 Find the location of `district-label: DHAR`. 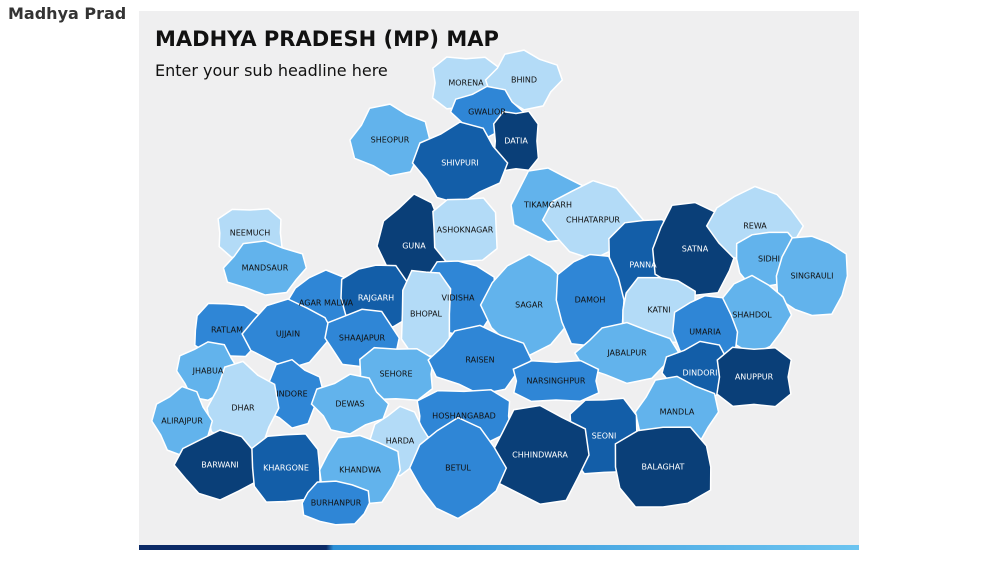

district-label: DHAR is located at coordinates (243, 408).